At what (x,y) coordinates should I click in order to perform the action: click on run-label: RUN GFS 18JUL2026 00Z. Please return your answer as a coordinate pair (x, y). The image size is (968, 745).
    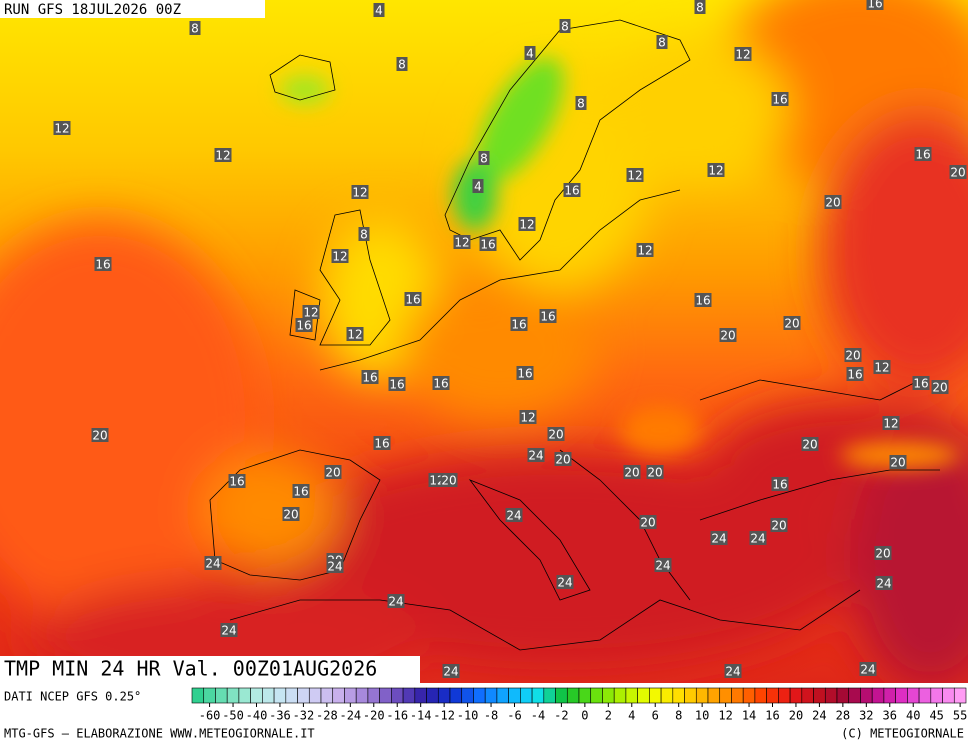
    Looking at the image, I should click on (92, 10).